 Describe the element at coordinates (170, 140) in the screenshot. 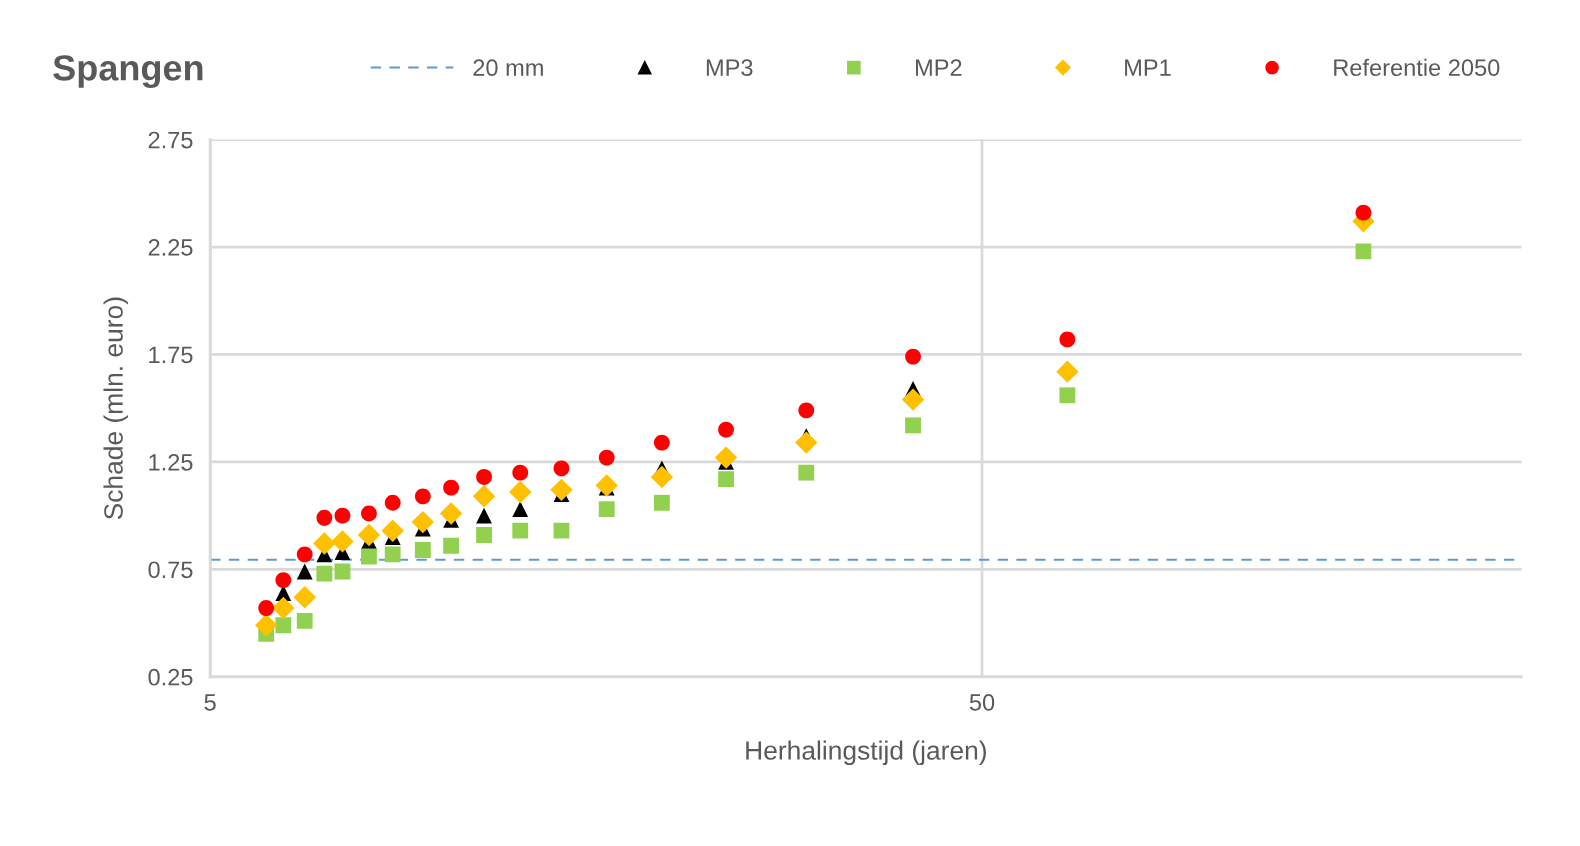

I see `y-tick-label: 2.75` at that location.